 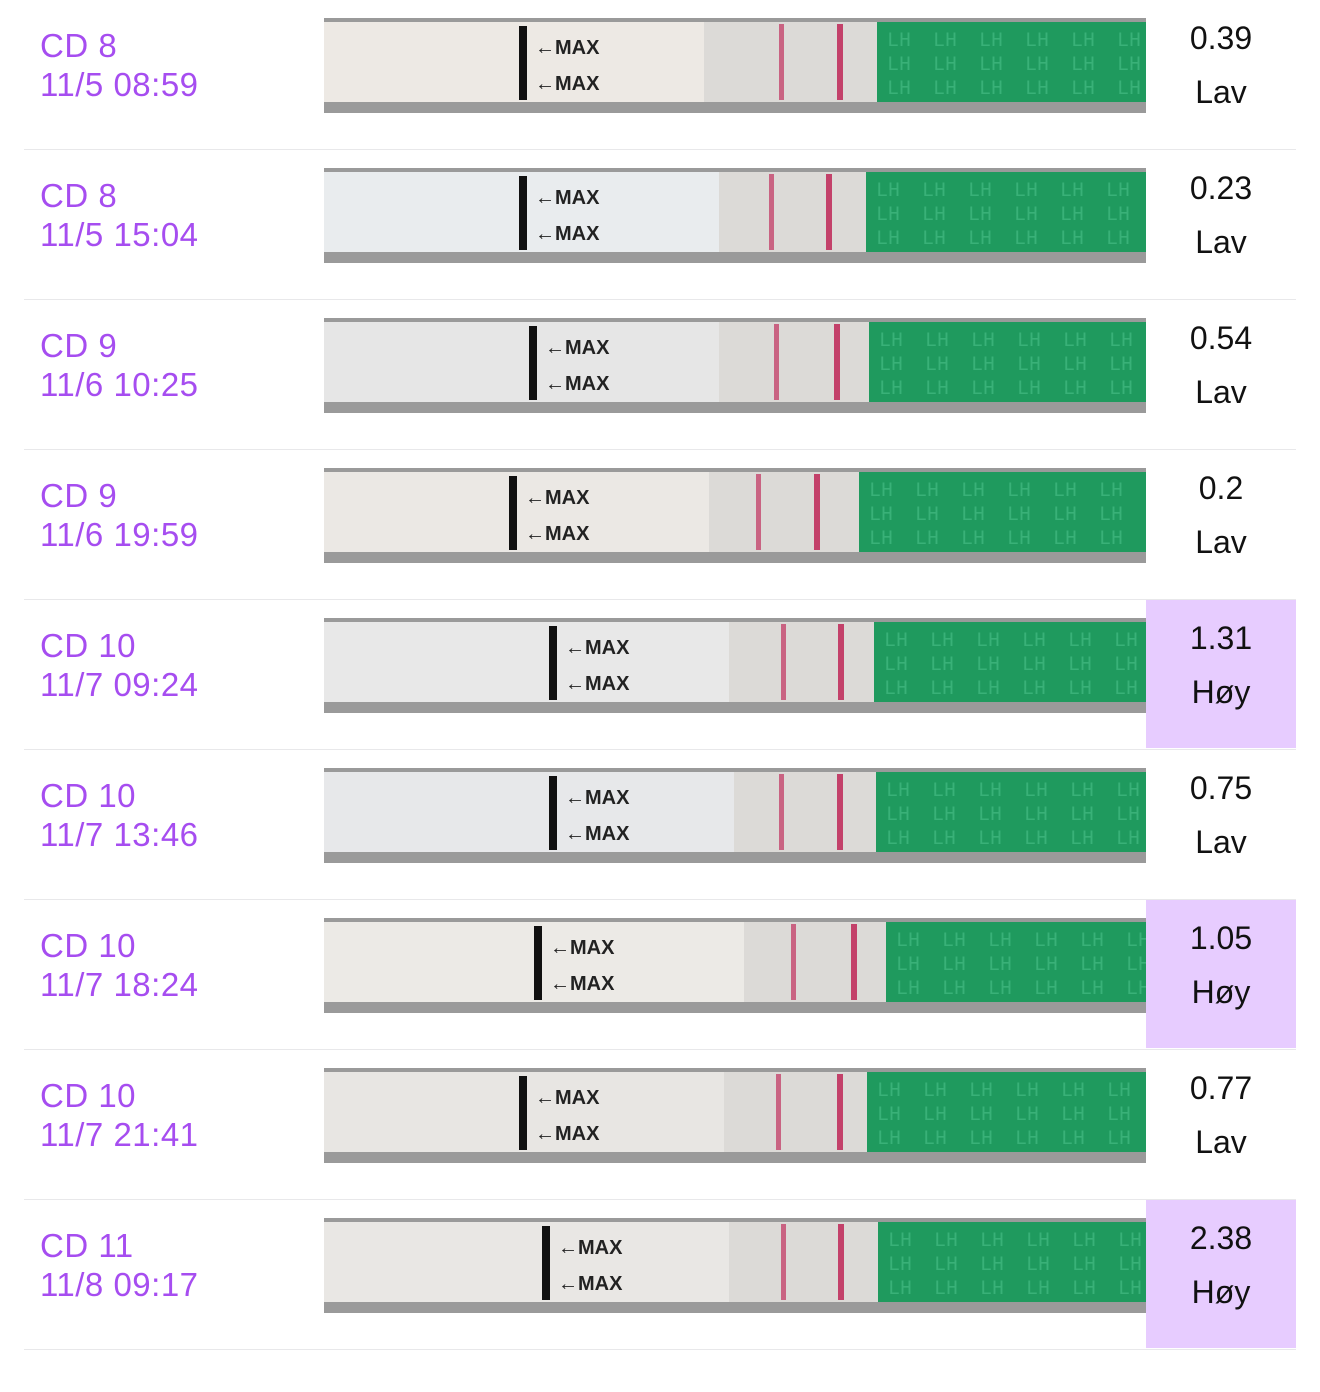 What do you see at coordinates (1221, 692) in the screenshot?
I see `result-level: Høy` at bounding box center [1221, 692].